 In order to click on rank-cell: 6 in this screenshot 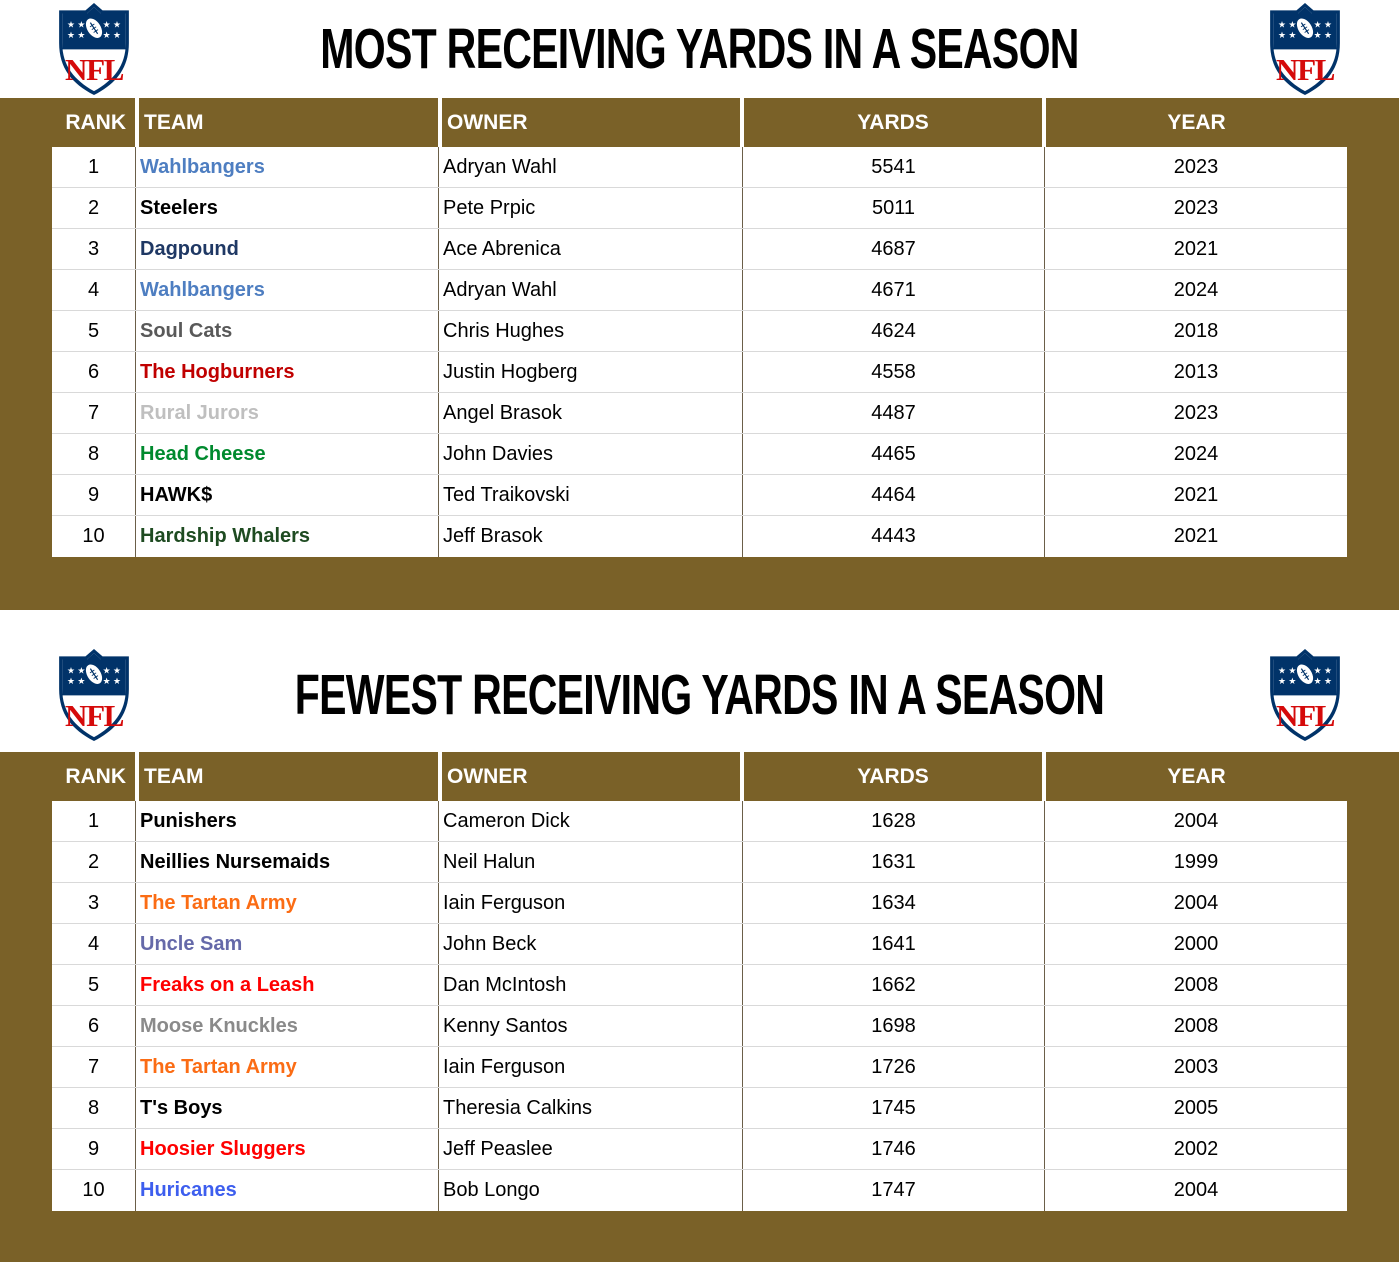, I will do `click(93, 371)`.